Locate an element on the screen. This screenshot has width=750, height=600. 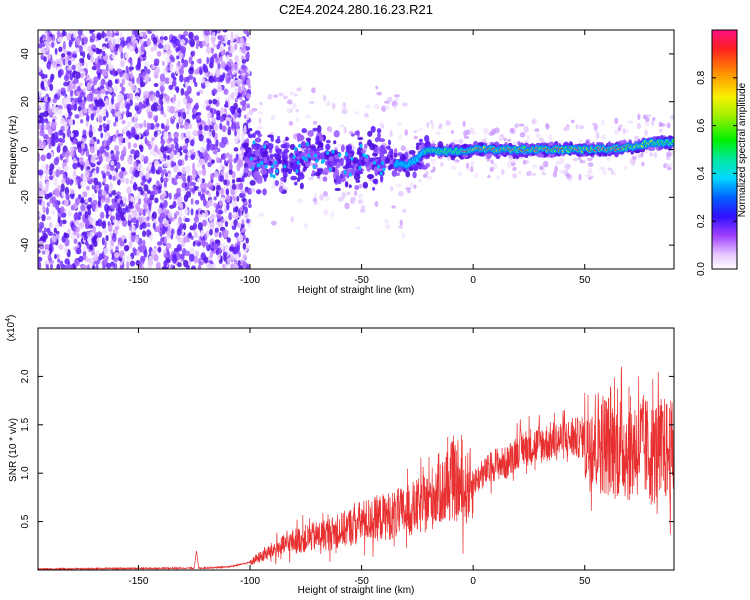
snr-y-tick-label: 2.0 is located at coordinates (25, 376).